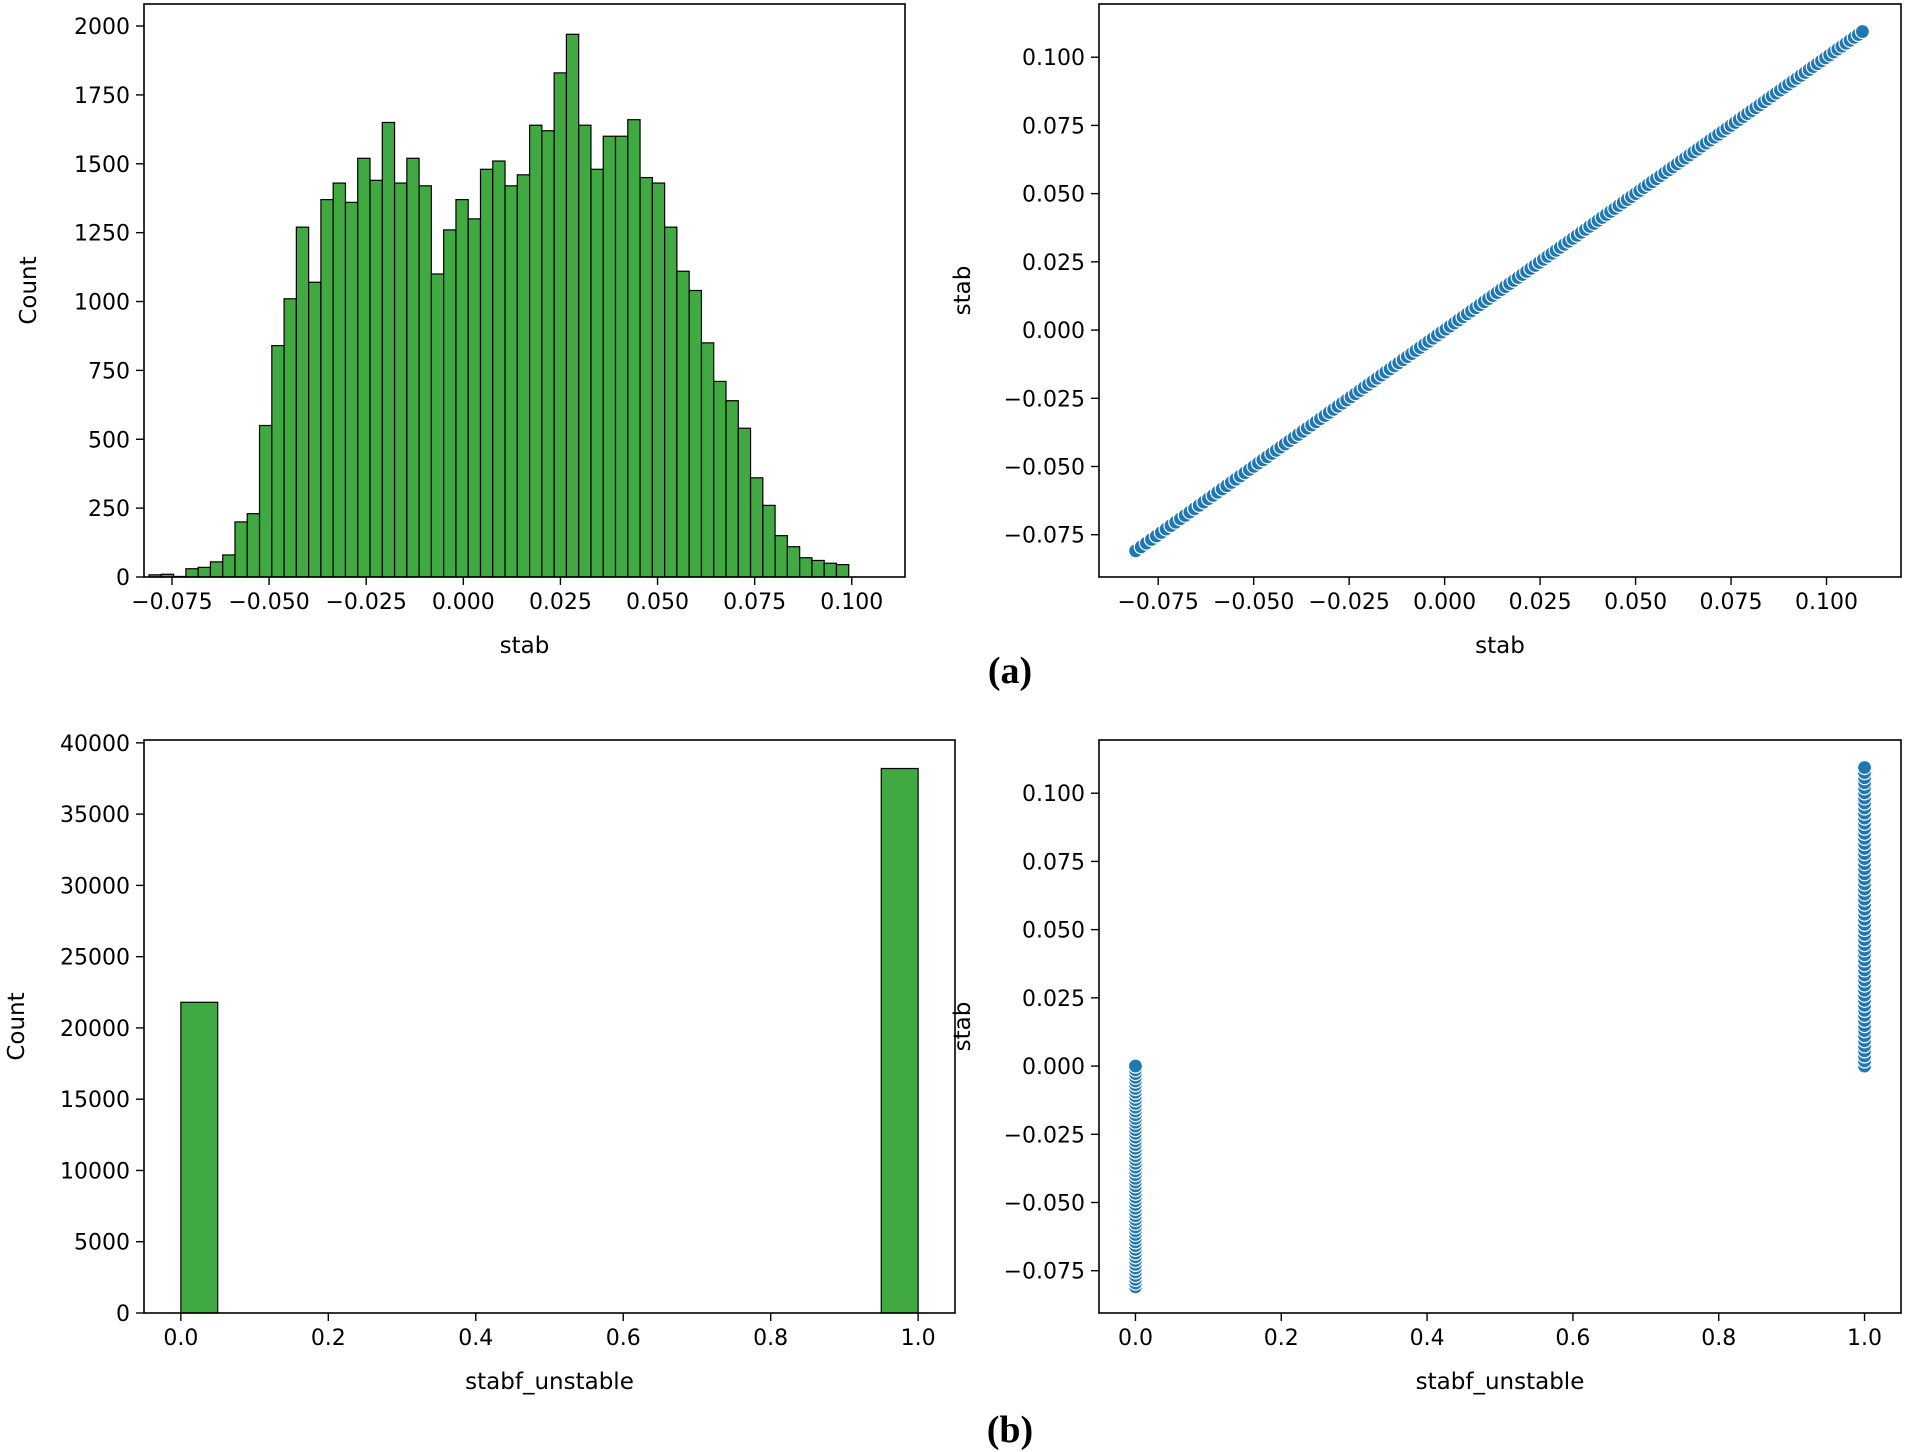 This screenshot has width=1905, height=1452. What do you see at coordinates (102, 165) in the screenshot?
I see `y-tick-label: 1500` at bounding box center [102, 165].